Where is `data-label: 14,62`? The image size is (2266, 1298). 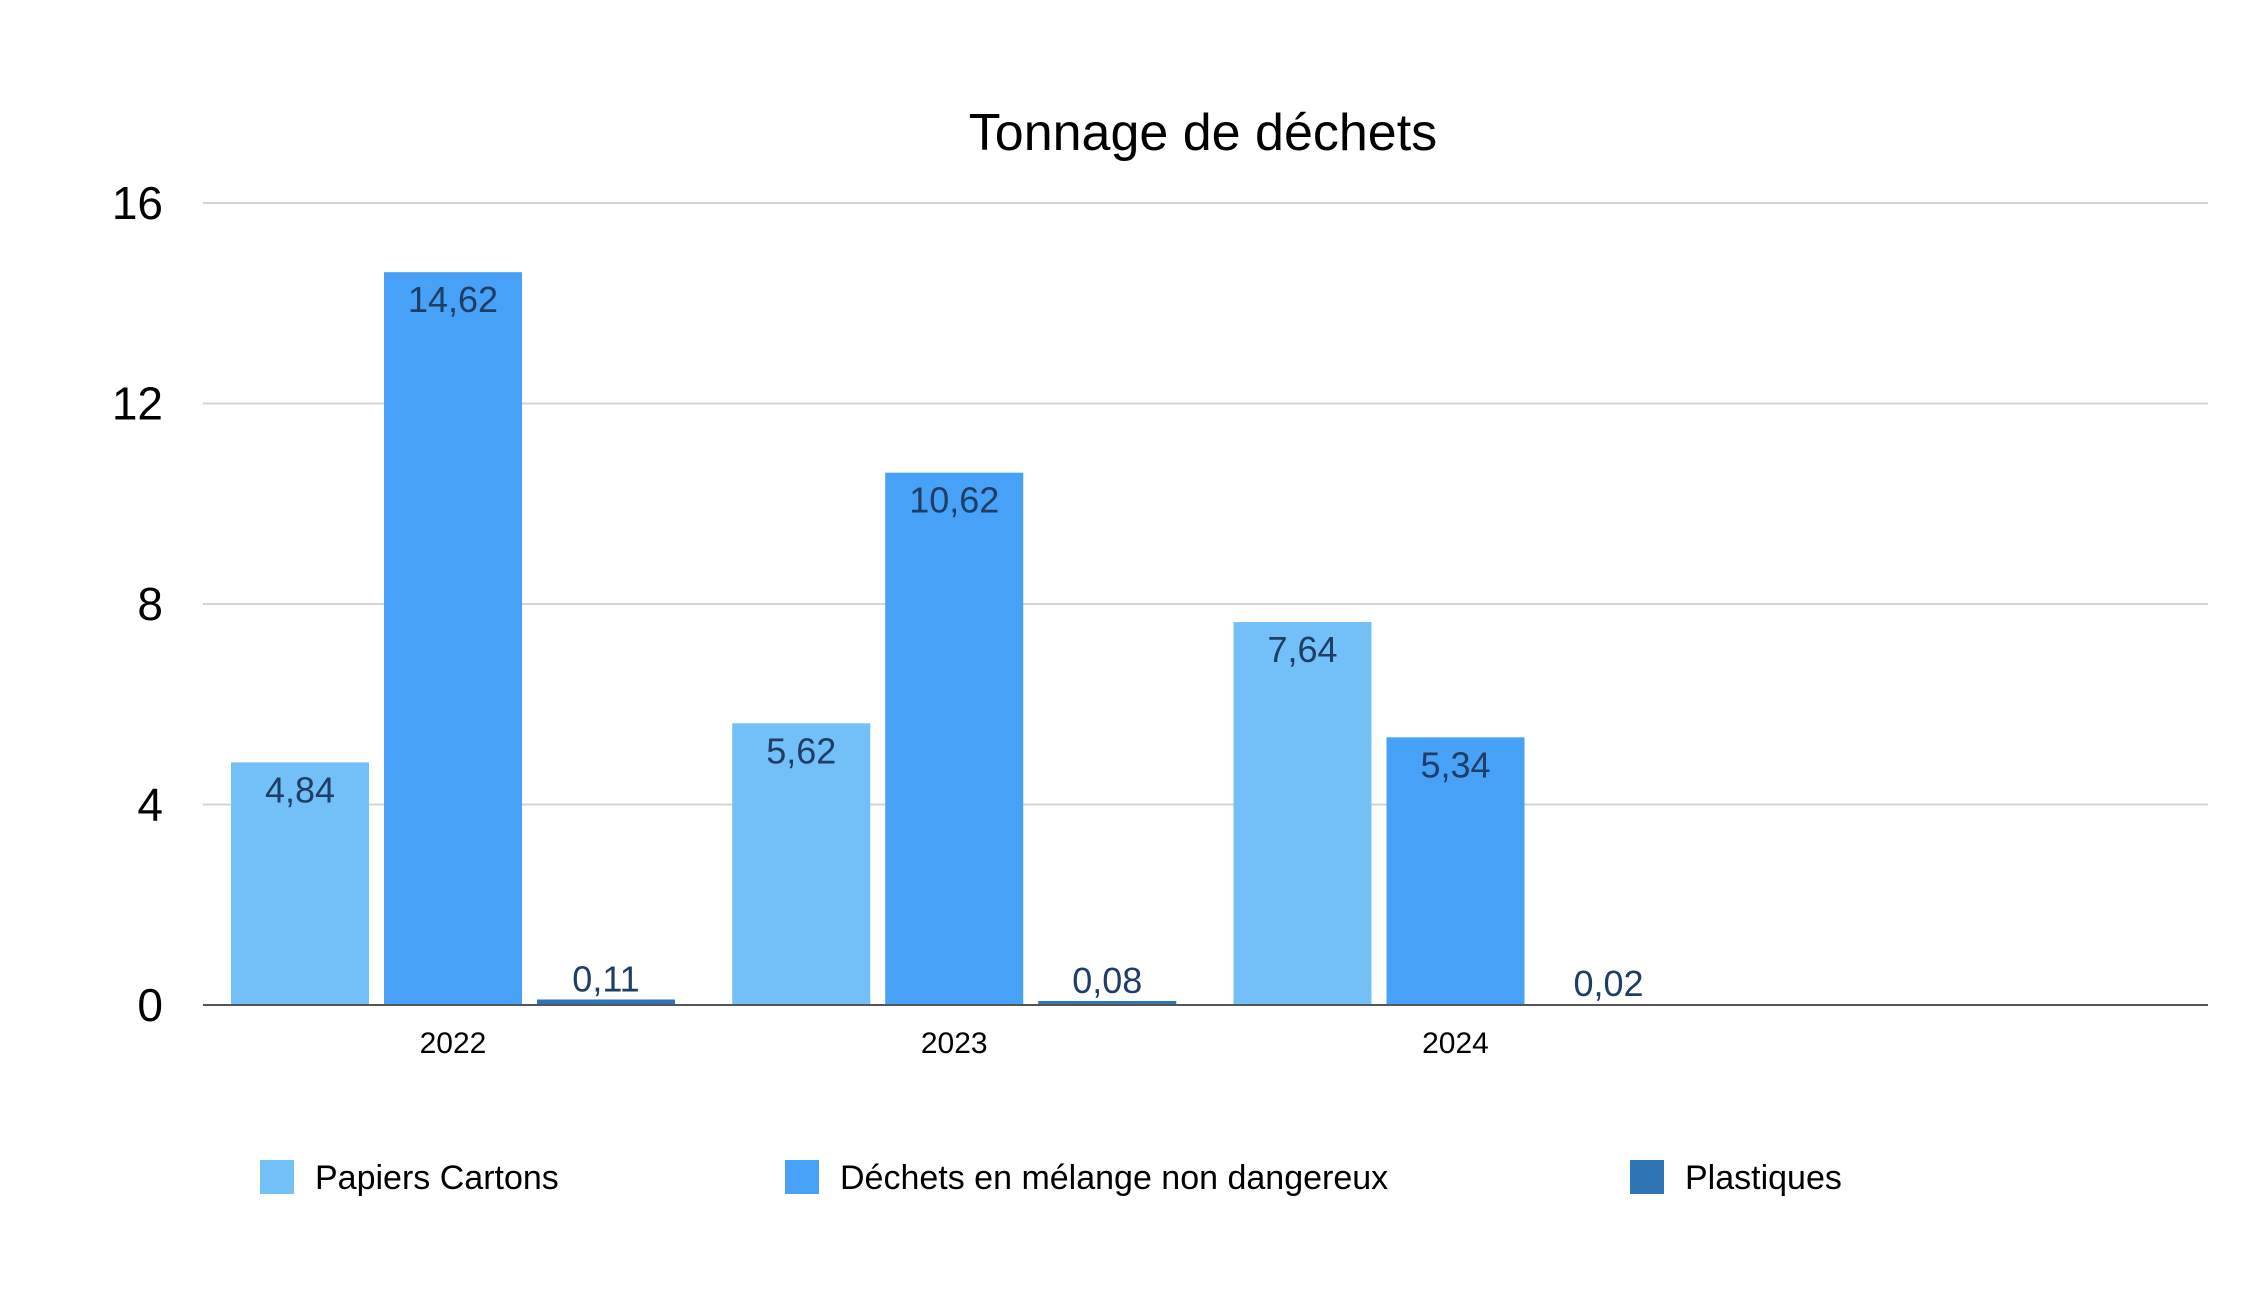 data-label: 14,62 is located at coordinates (453, 299).